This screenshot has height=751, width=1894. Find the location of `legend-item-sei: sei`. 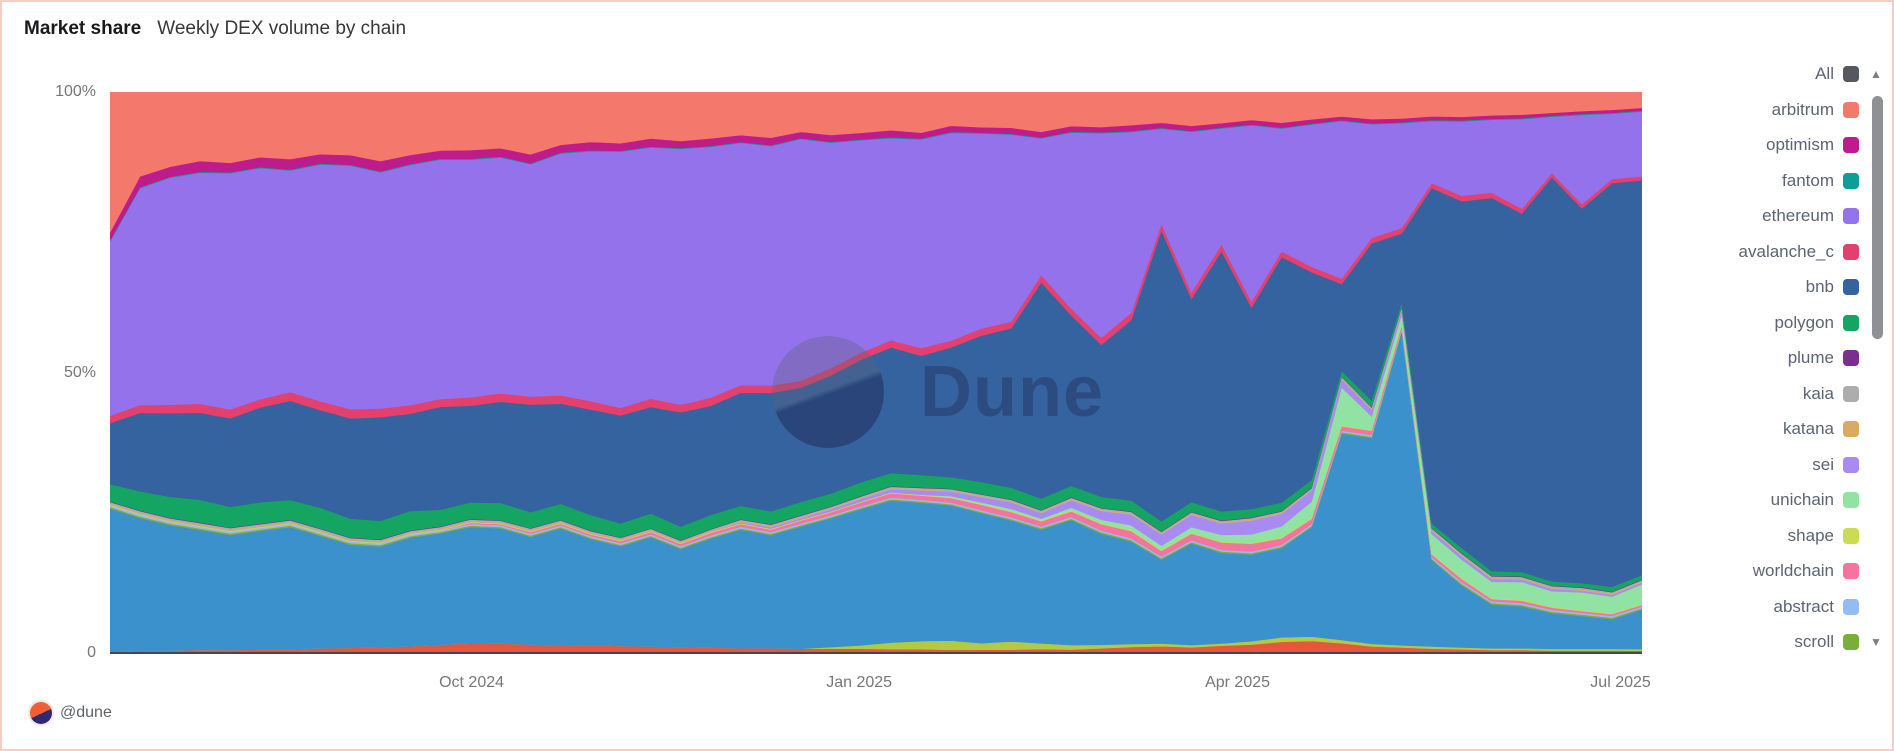

legend-item-sei: sei is located at coordinates (1848, 465).